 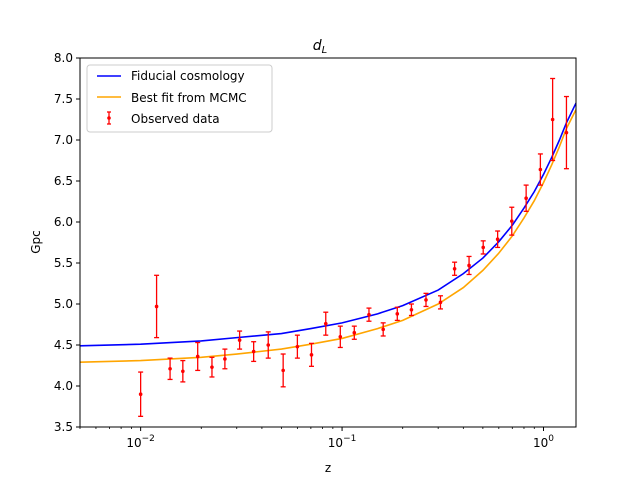 What do you see at coordinates (543, 442) in the screenshot?
I see `x-tick-label: 10⁰` at bounding box center [543, 442].